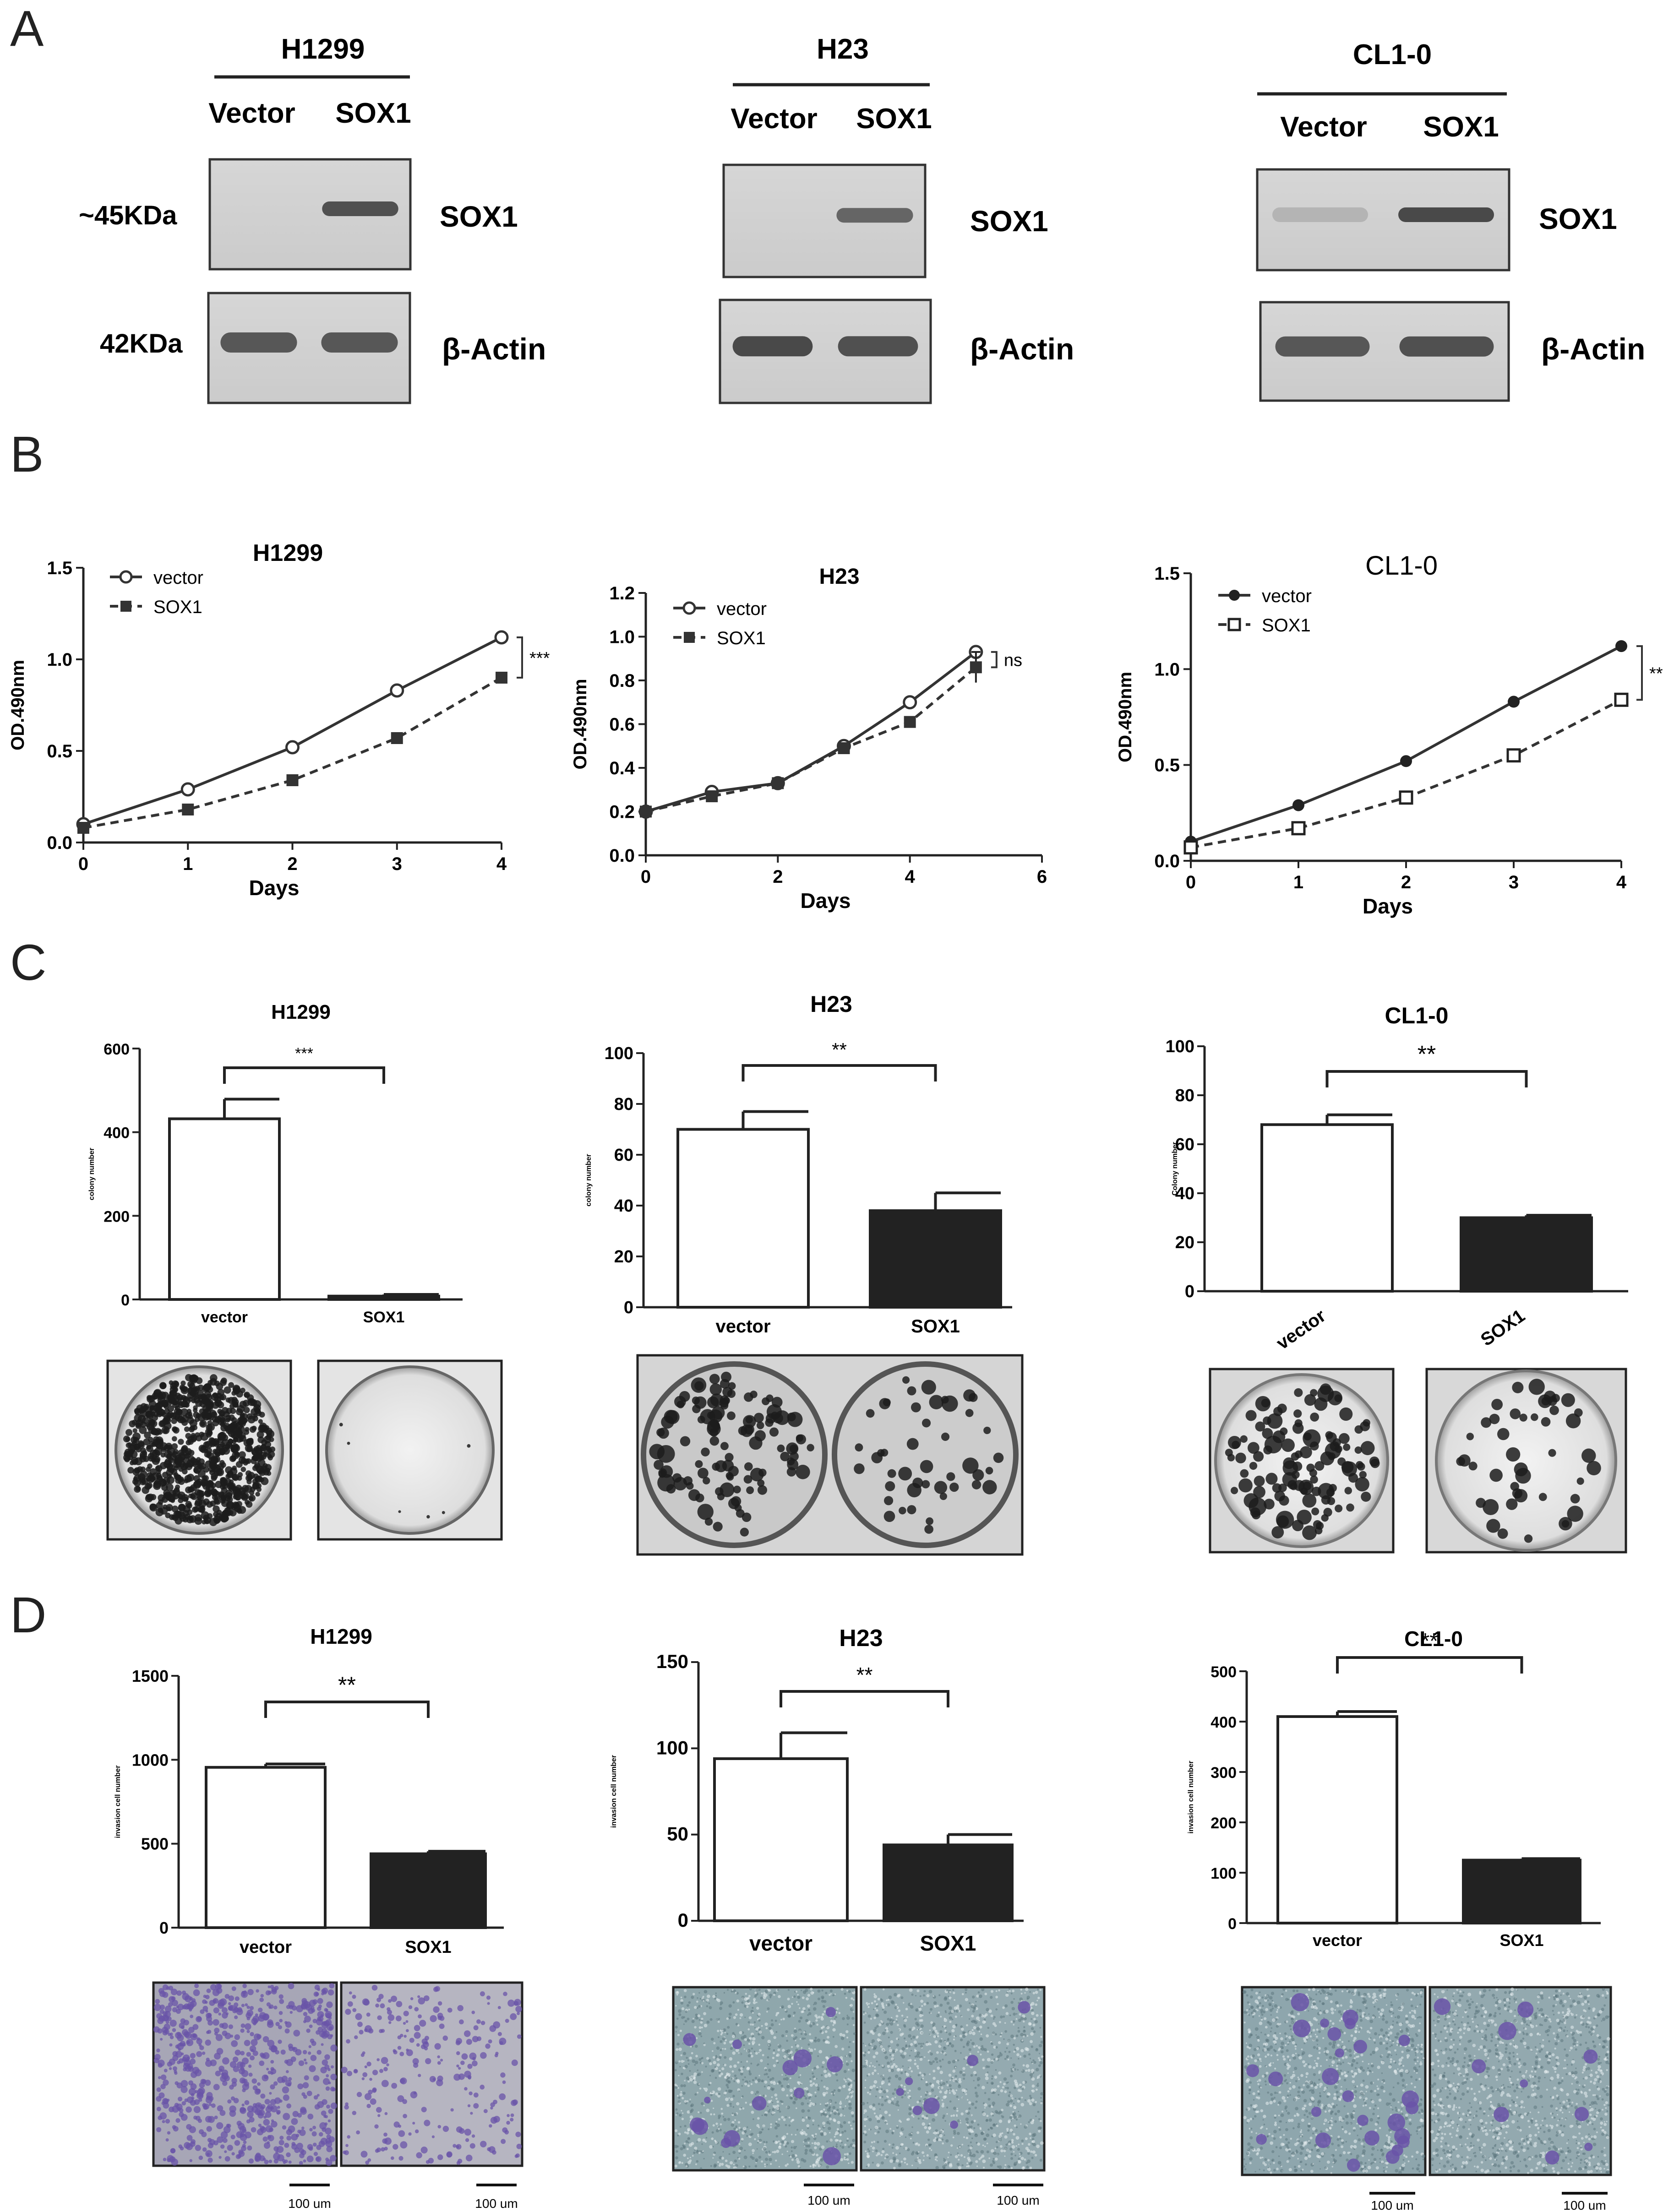 The height and width of the screenshot is (2212, 1663). What do you see at coordinates (502, 864) in the screenshot?
I see `x-tick-label: 4` at bounding box center [502, 864].